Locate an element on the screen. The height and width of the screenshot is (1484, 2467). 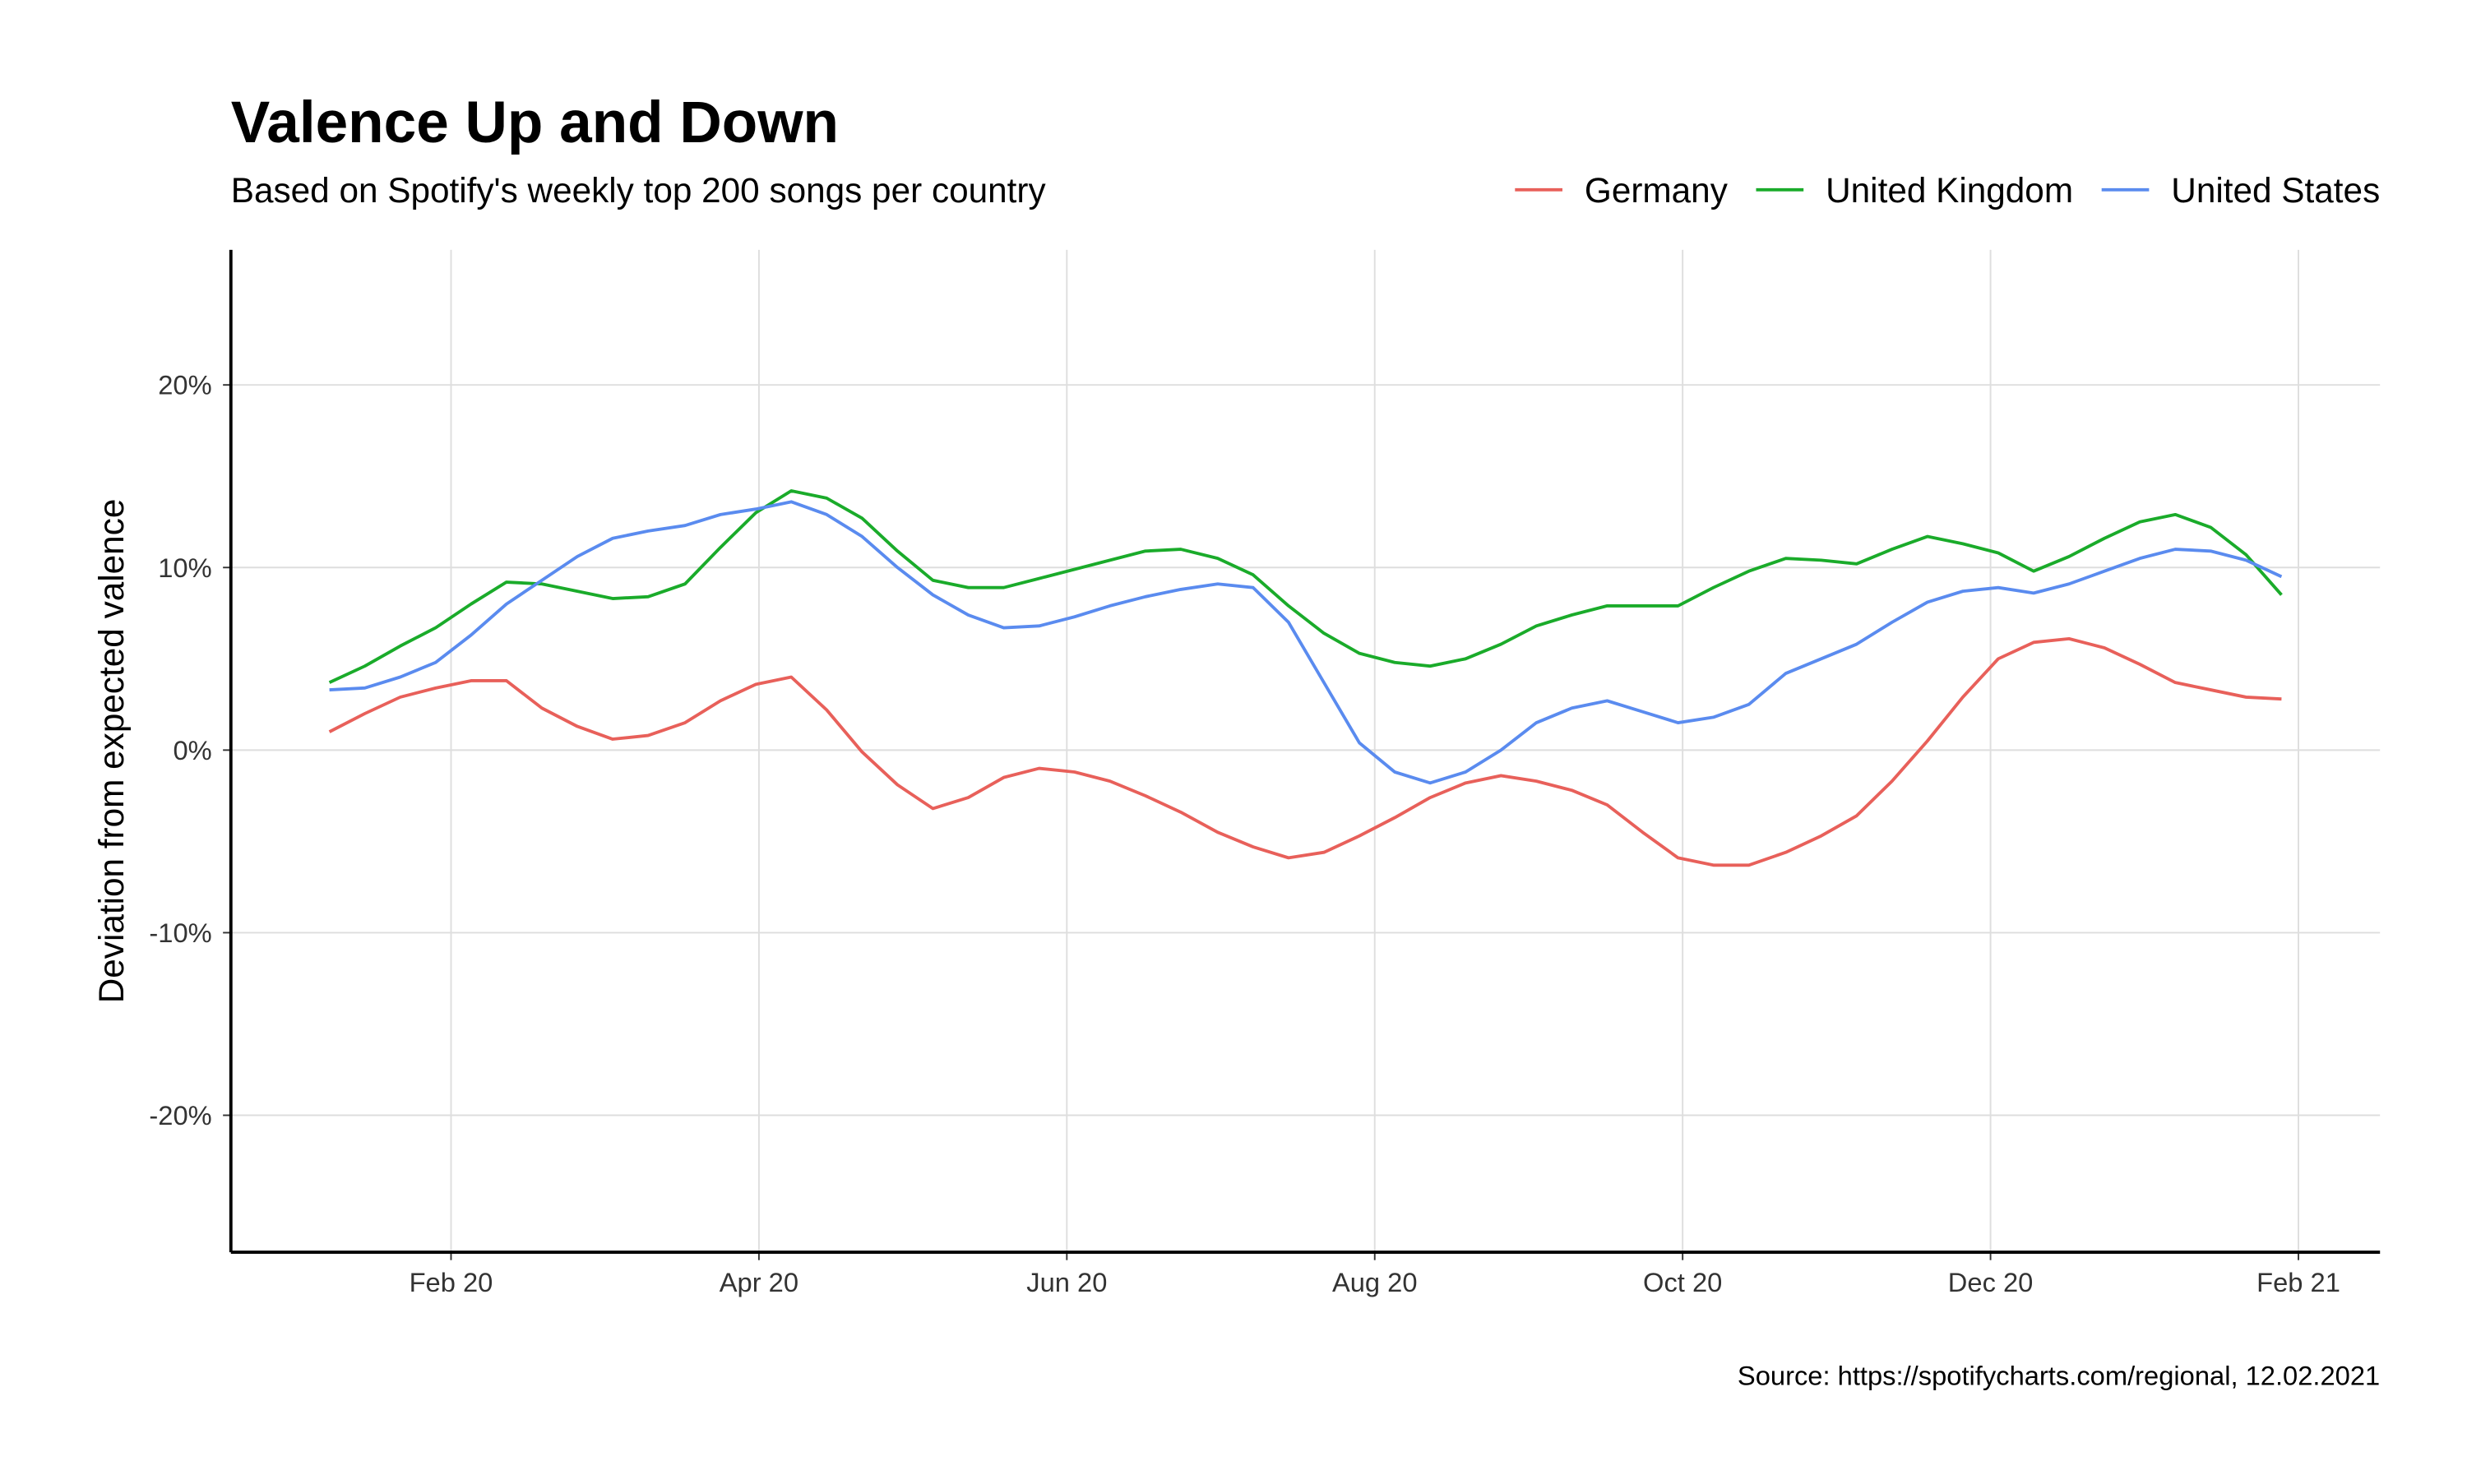
x-tick-label: Jun 20 is located at coordinates (1067, 1282).